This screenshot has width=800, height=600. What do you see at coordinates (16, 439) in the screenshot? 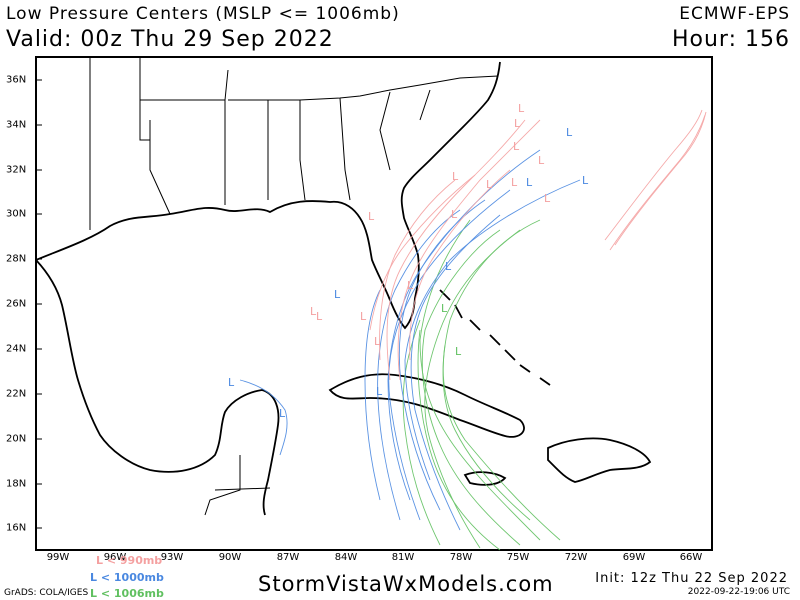
I see `lat-label: 20N` at bounding box center [16, 439].